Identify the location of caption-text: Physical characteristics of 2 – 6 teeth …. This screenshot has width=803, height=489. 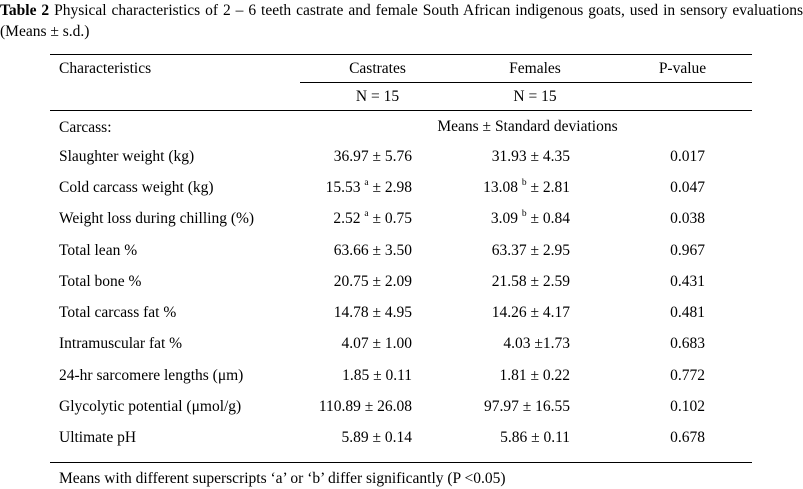
(401, 21).